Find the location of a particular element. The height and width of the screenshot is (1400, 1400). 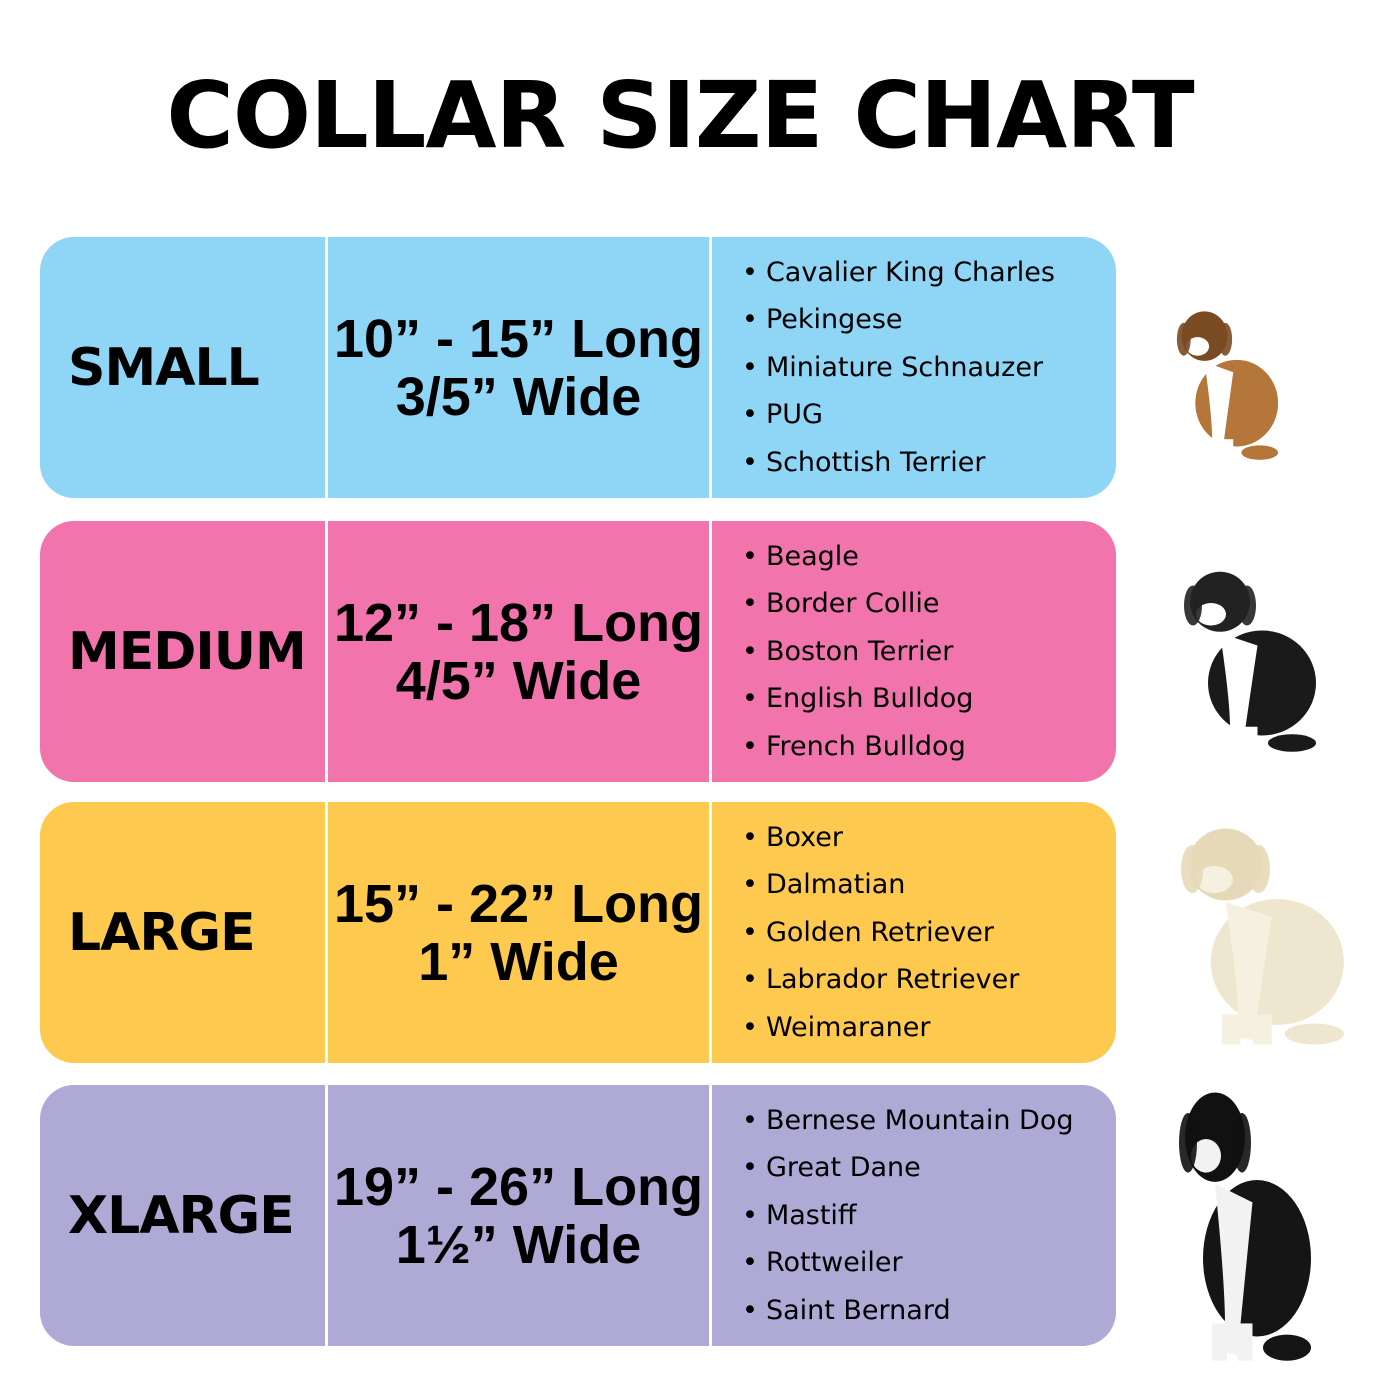

breed-item: English Bulldog is located at coordinates (858, 699).